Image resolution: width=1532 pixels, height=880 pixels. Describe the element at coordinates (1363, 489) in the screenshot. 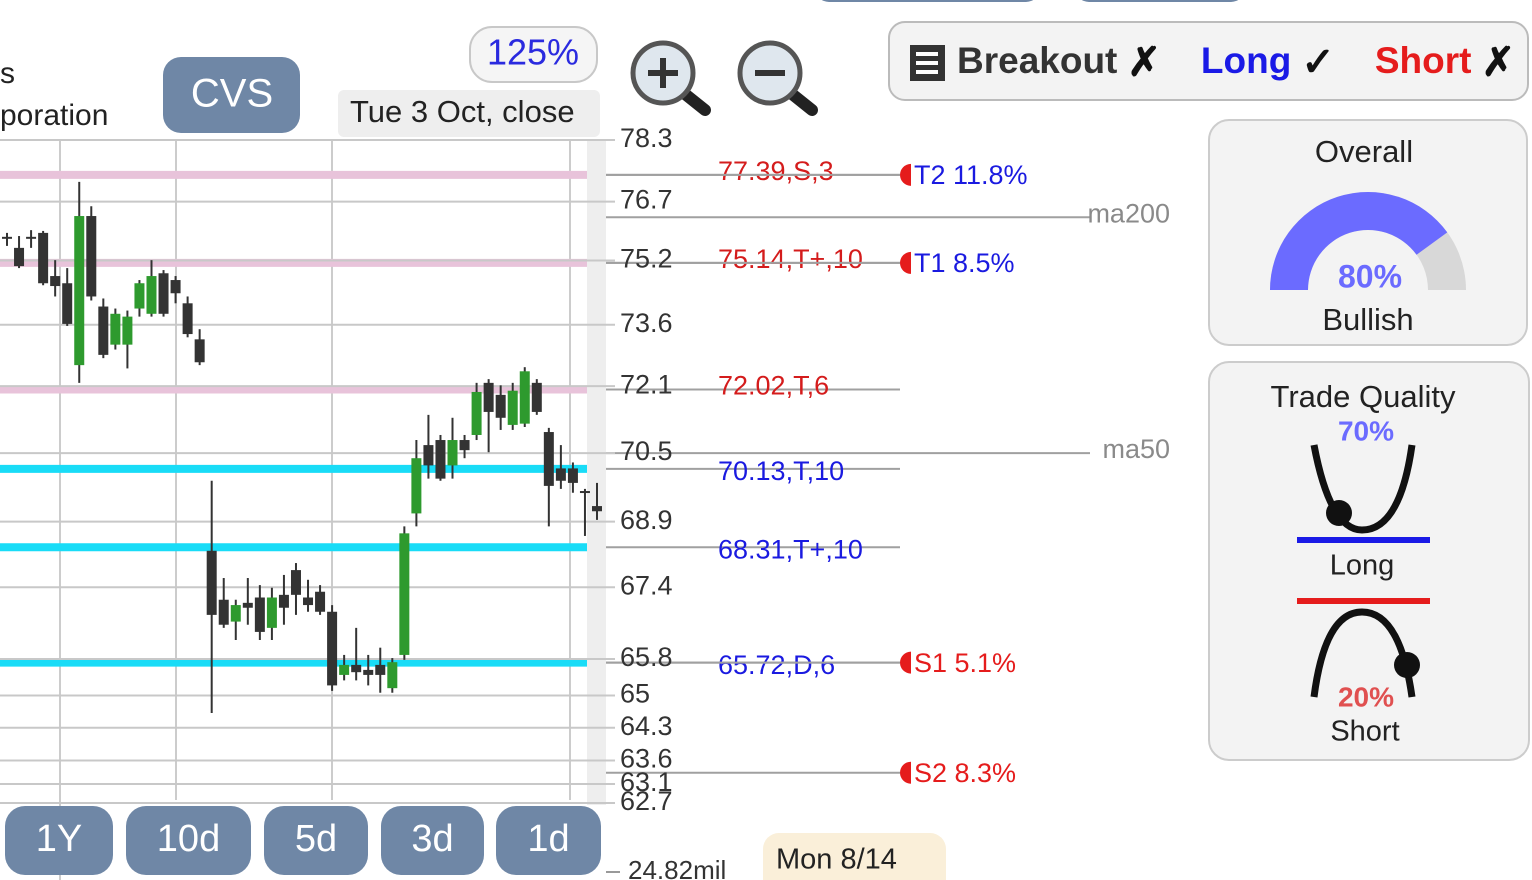

I see `long-curve` at that location.